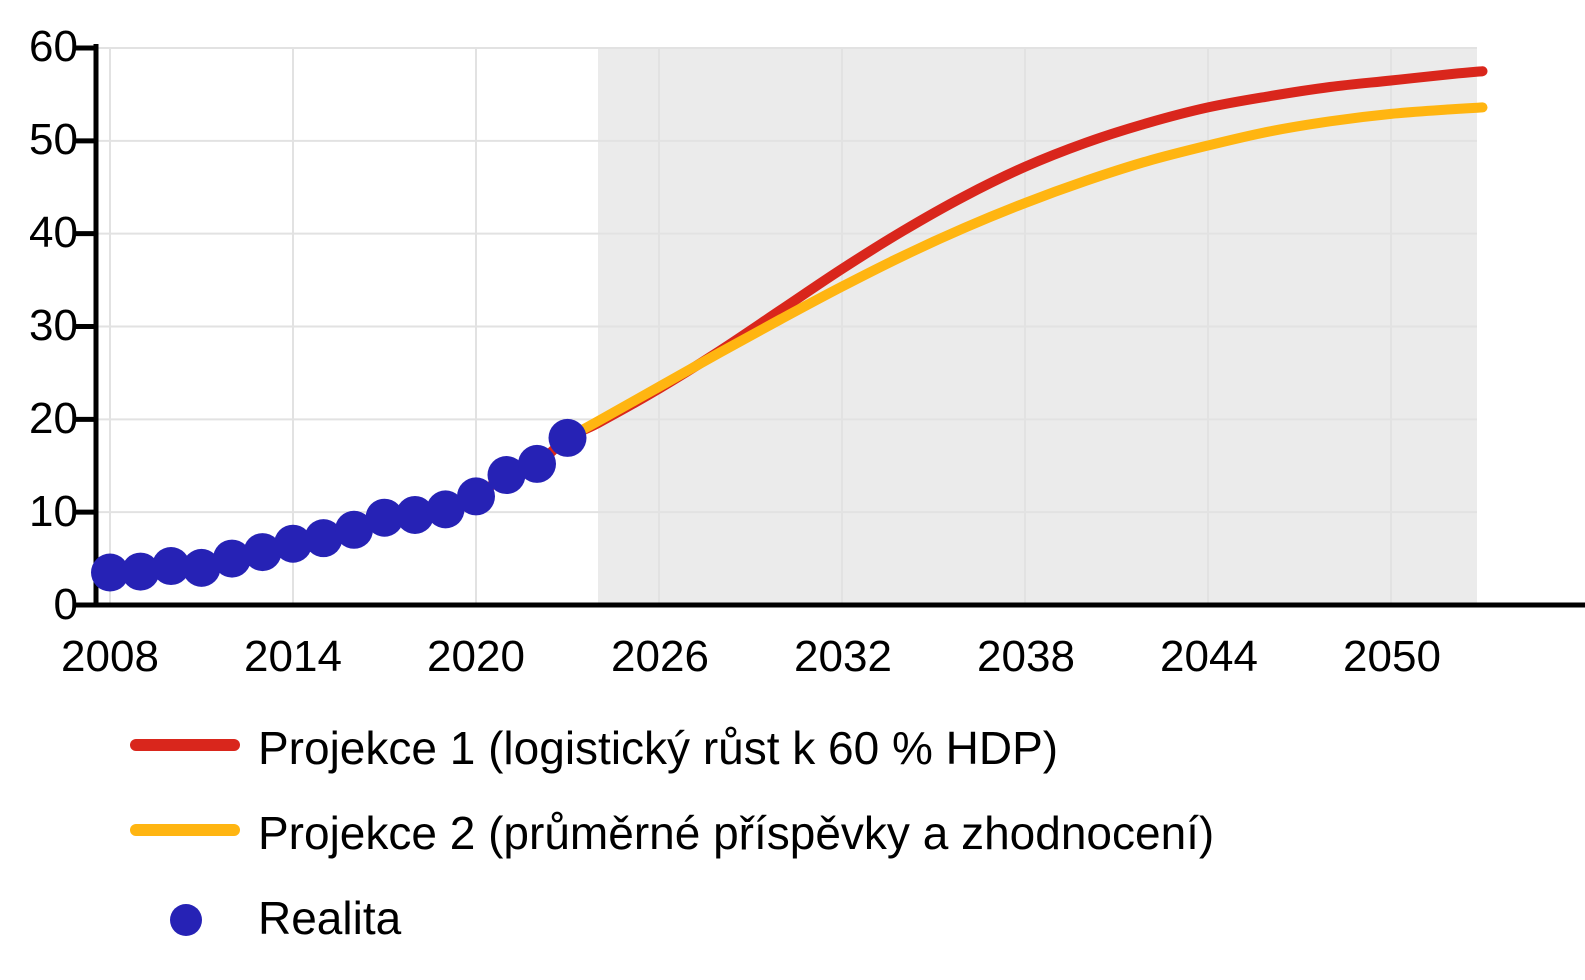  I want to click on y-tick-label: 0, so click(65, 604).